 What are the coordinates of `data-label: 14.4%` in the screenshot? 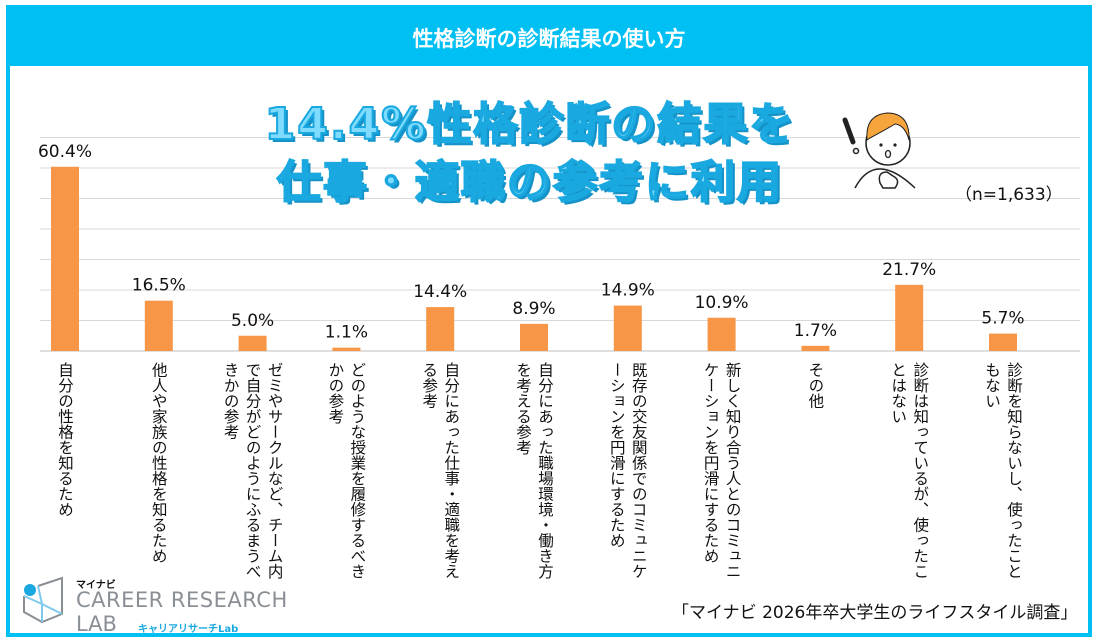 It's located at (440, 292).